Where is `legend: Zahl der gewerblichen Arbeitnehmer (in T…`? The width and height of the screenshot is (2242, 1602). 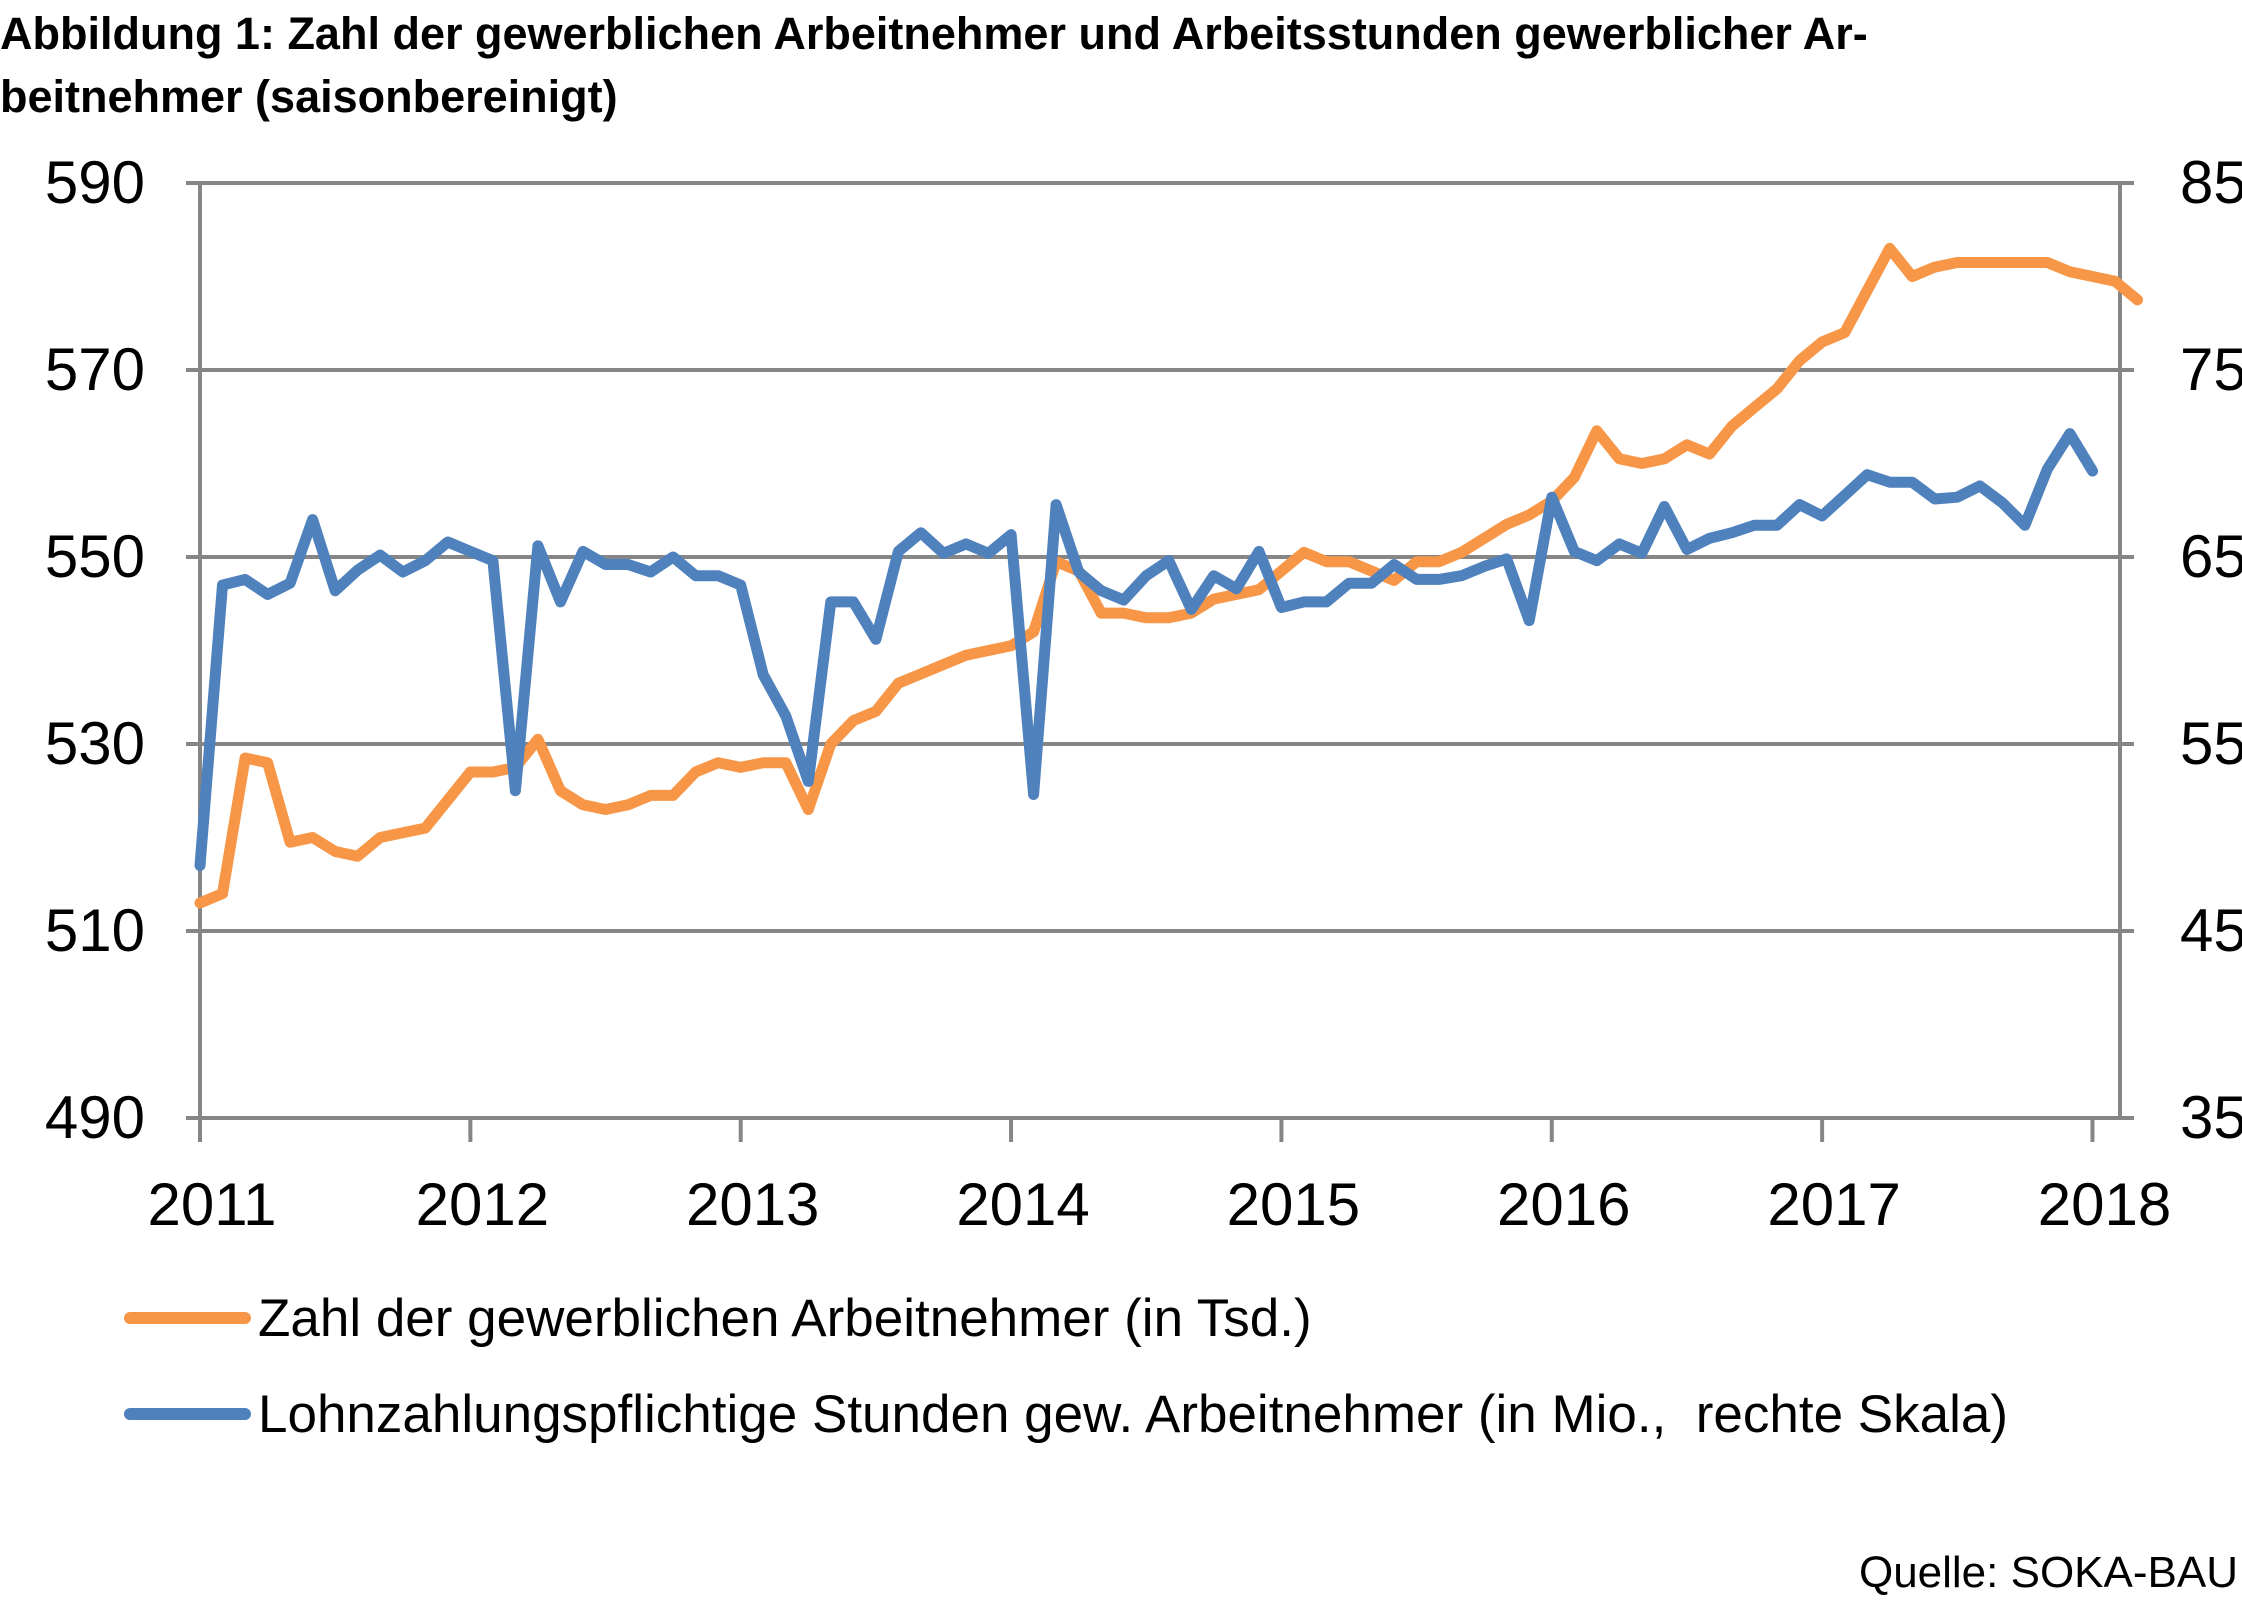 legend: Zahl der gewerblichen Arbeitnehmer (in T… is located at coordinates (1066, 1366).